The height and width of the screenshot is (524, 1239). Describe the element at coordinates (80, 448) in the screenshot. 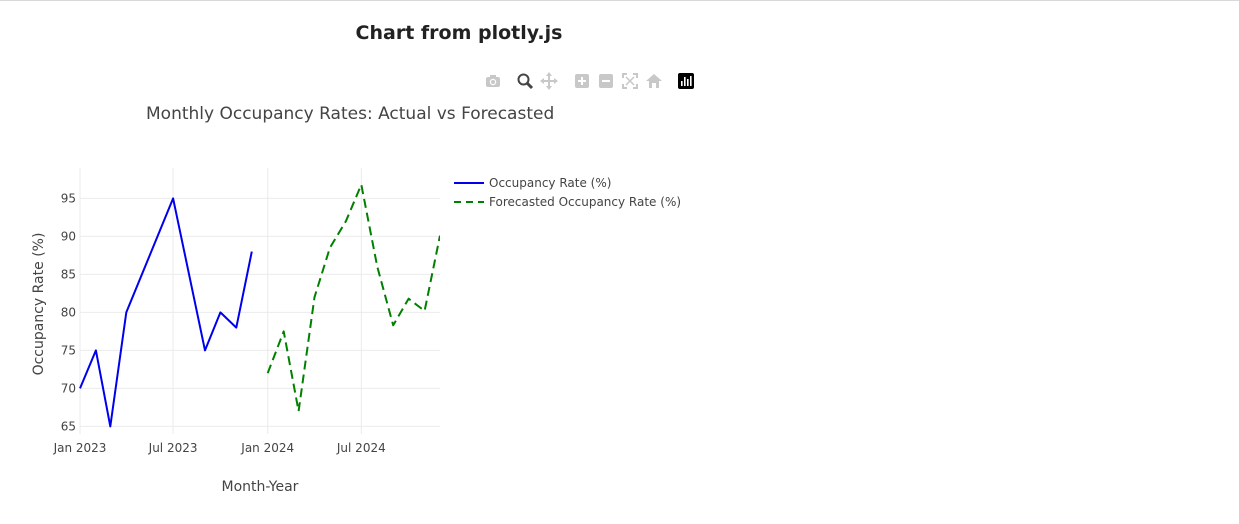

I see `x-tick-label: Jan 2023` at that location.